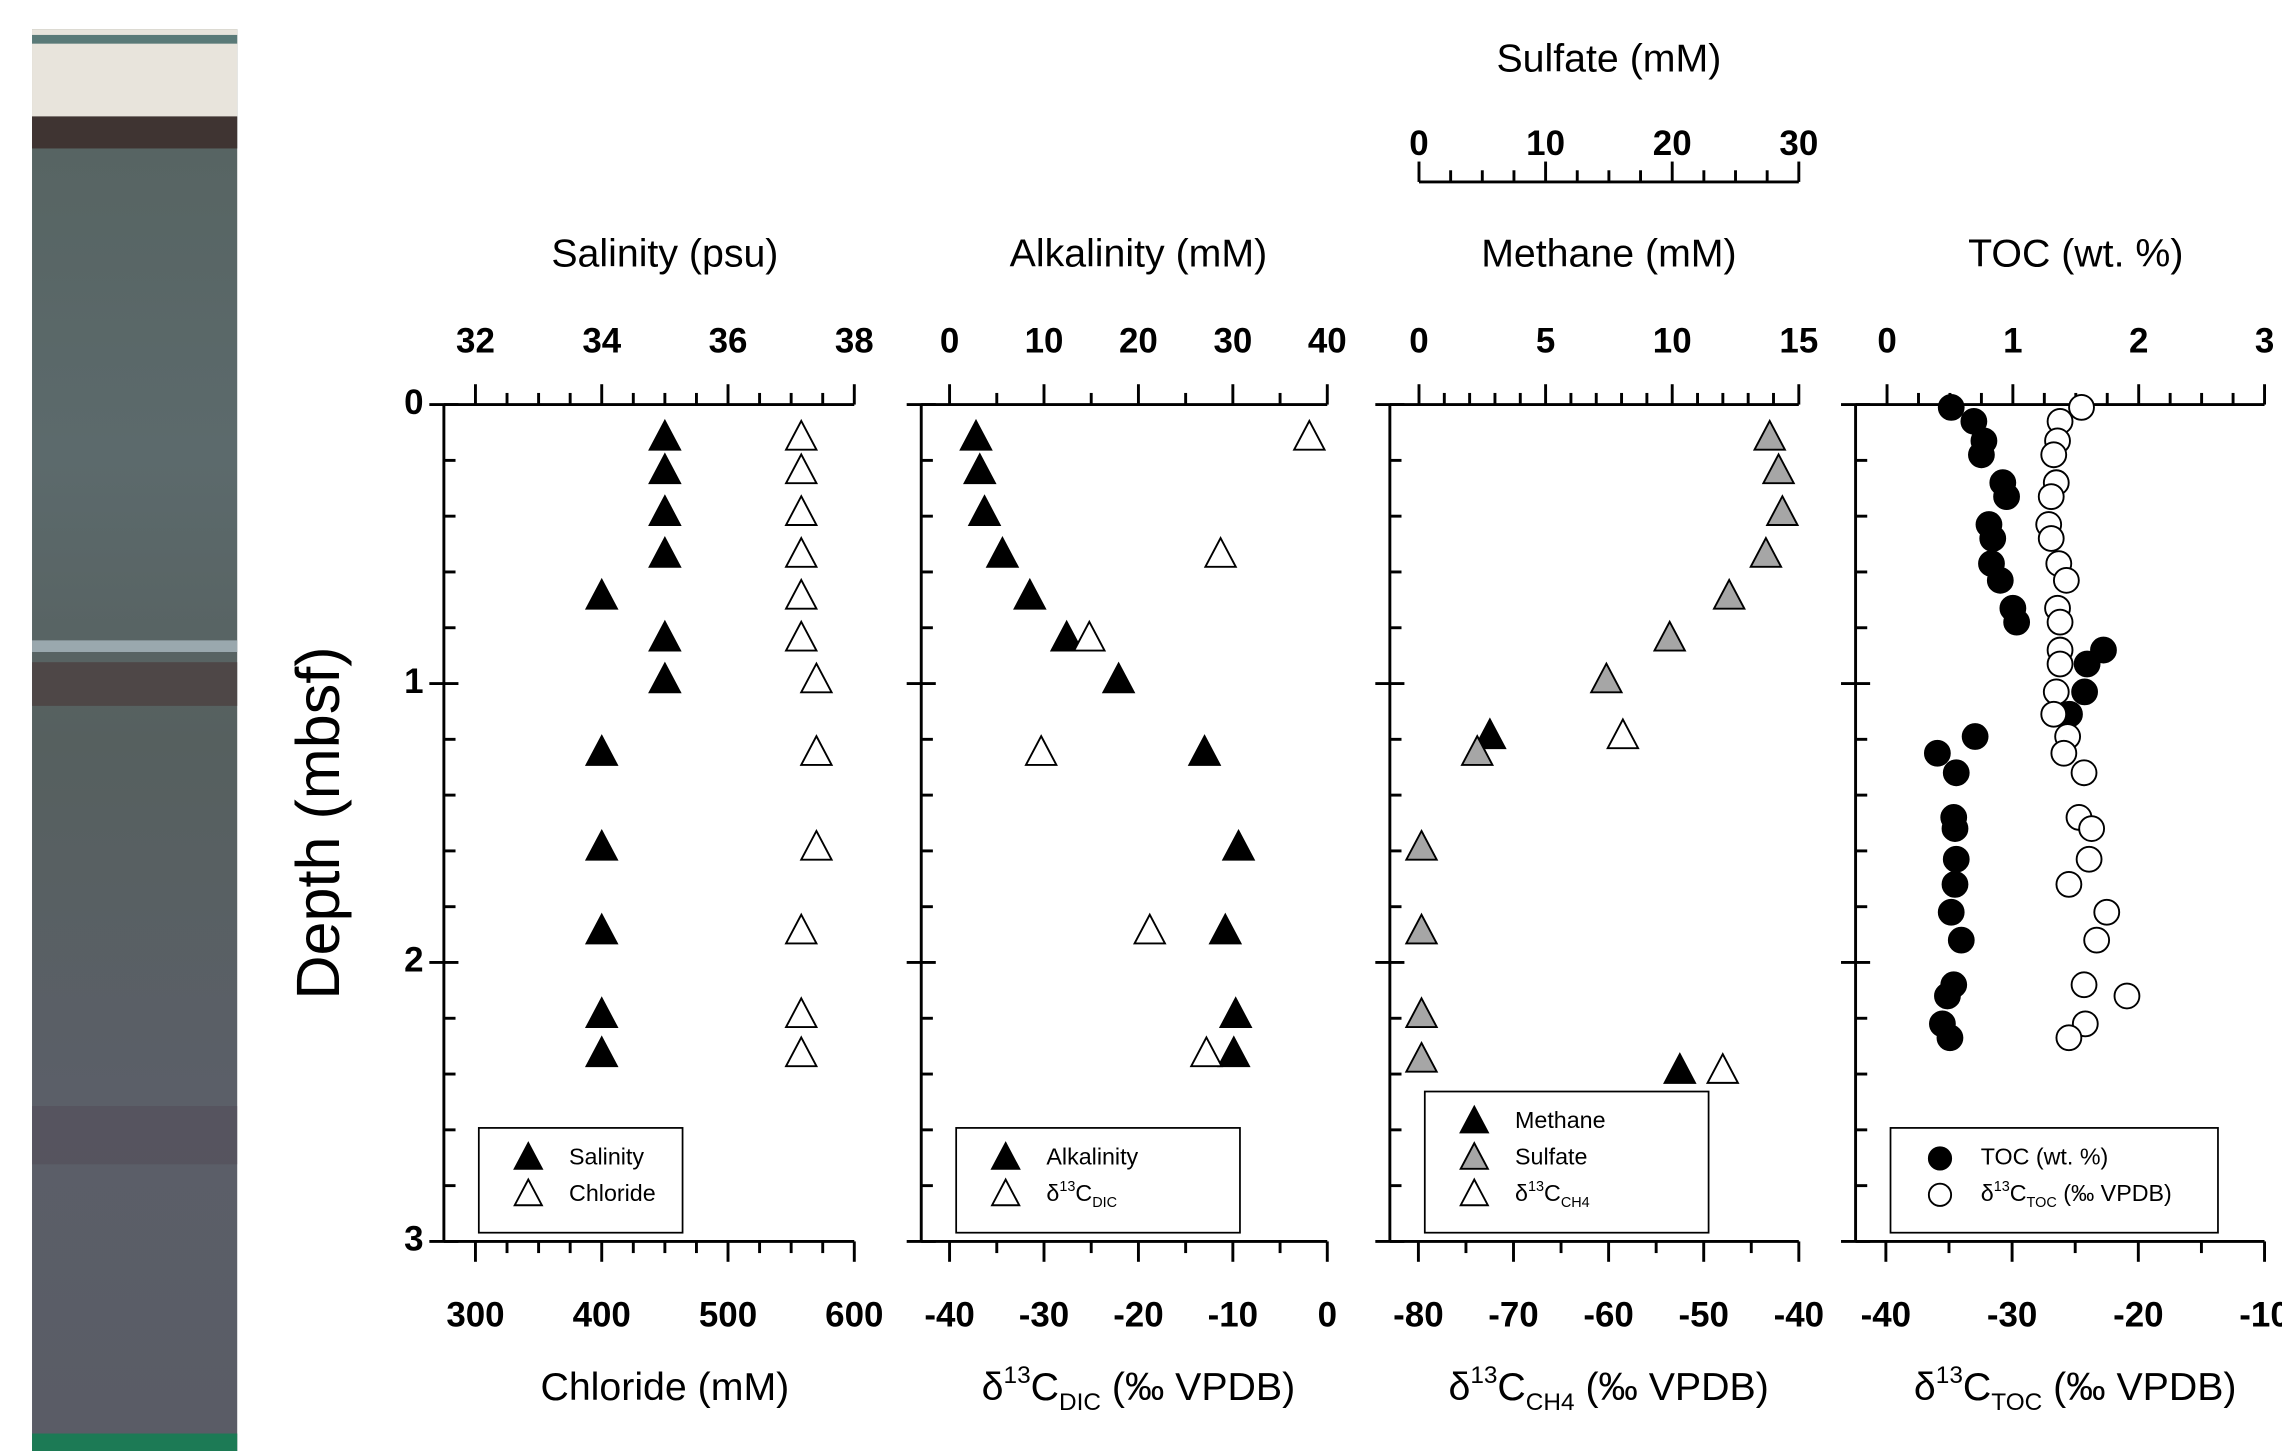 The image size is (2282, 1451). I want to click on x2-tick-label: 36, so click(728, 341).